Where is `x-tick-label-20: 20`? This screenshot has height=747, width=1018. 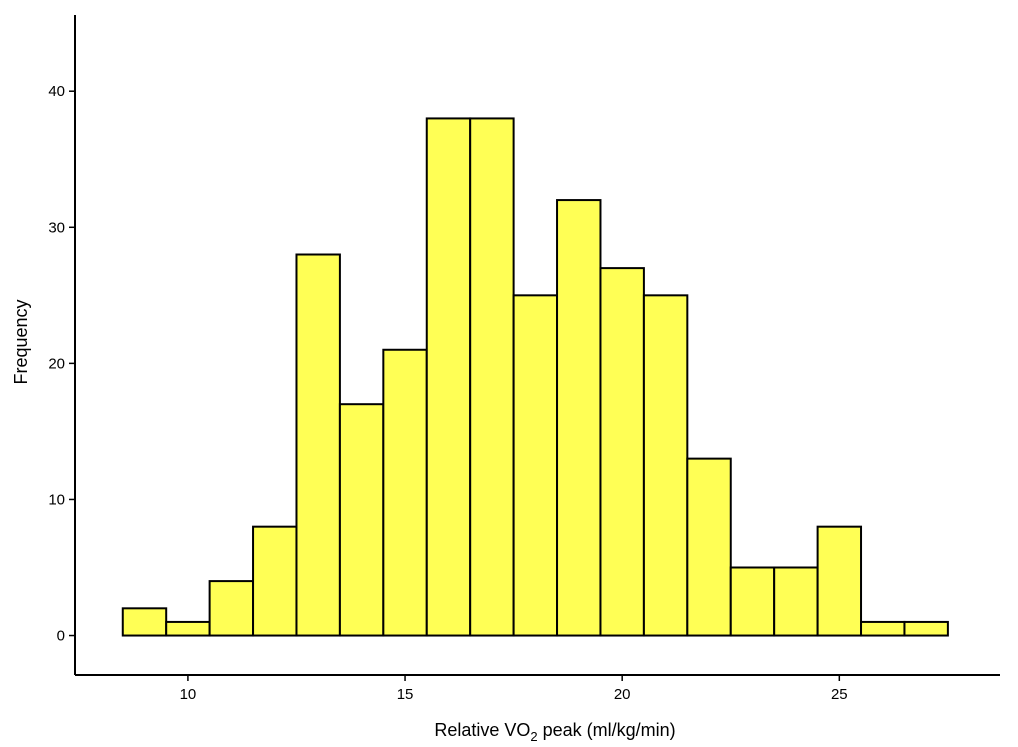 x-tick-label-20: 20 is located at coordinates (622, 694).